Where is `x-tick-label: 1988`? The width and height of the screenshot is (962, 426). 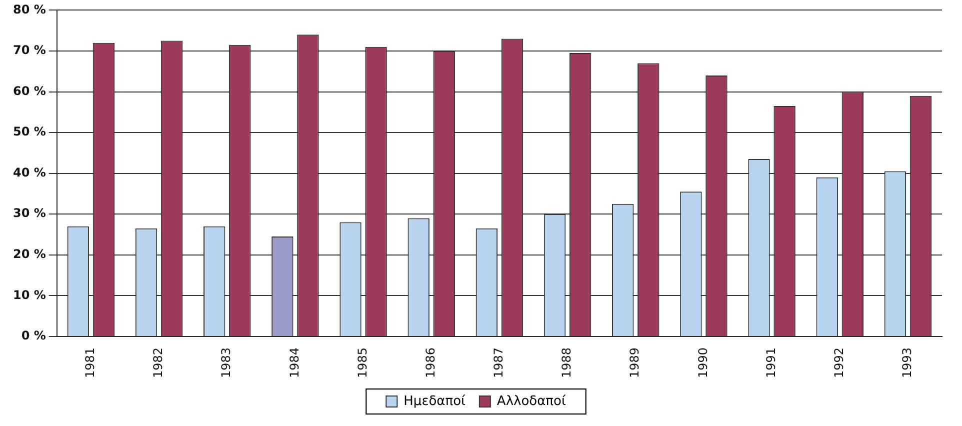 x-tick-label: 1988 is located at coordinates (567, 362).